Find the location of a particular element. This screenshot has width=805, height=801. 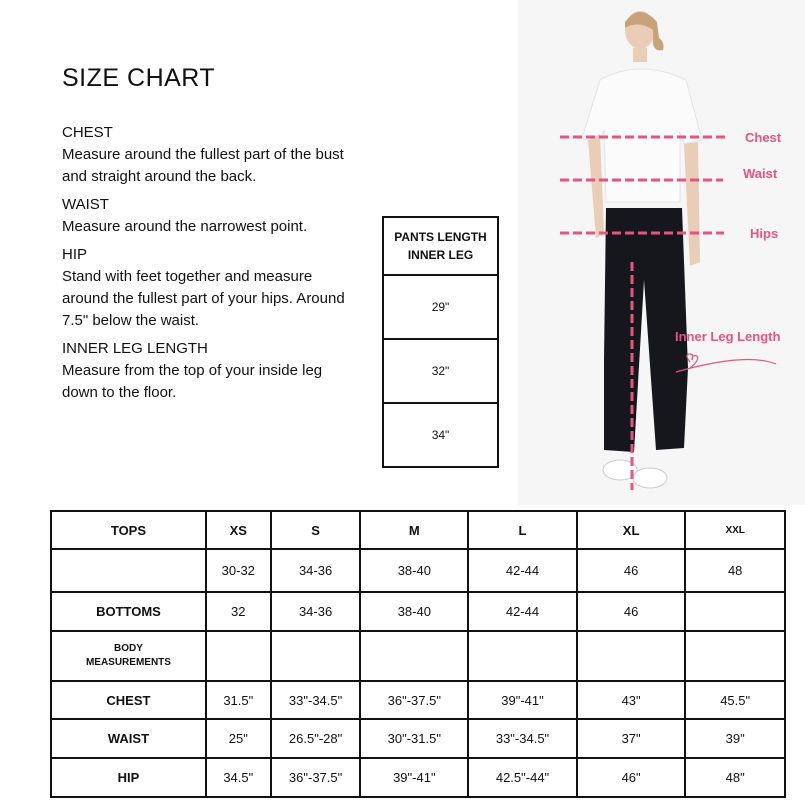

table-row: BODY MEASUREMENTS is located at coordinates (418, 656).